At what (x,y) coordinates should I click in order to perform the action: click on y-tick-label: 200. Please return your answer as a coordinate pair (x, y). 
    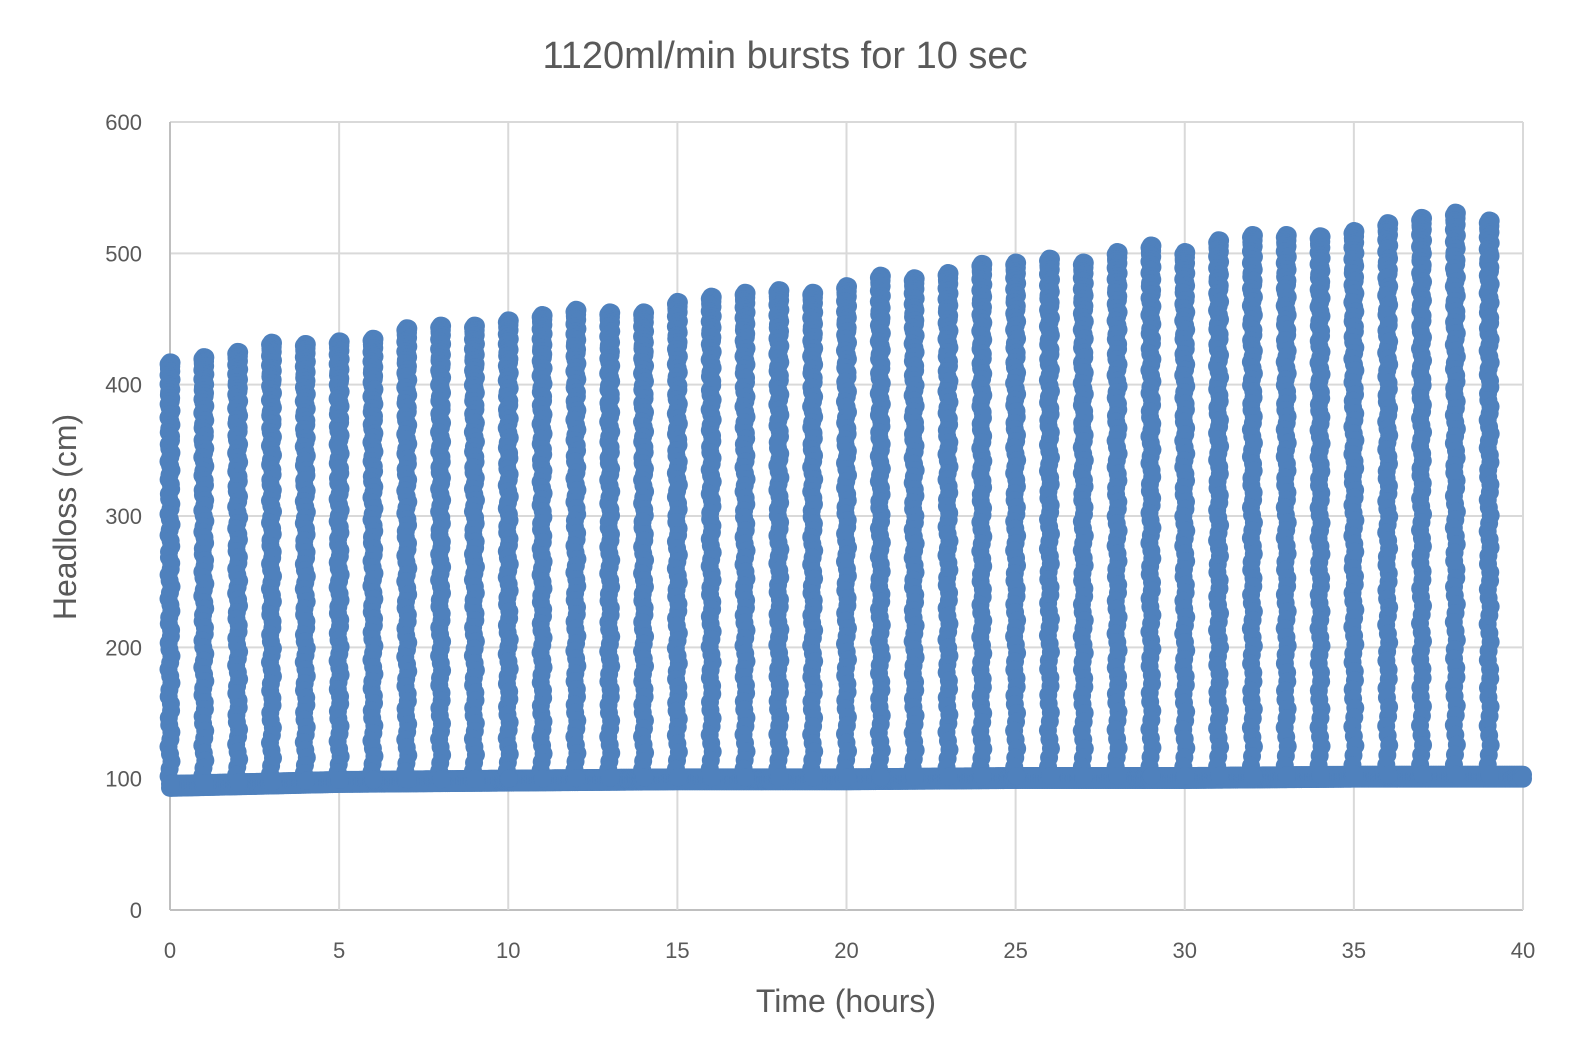
    Looking at the image, I should click on (123, 647).